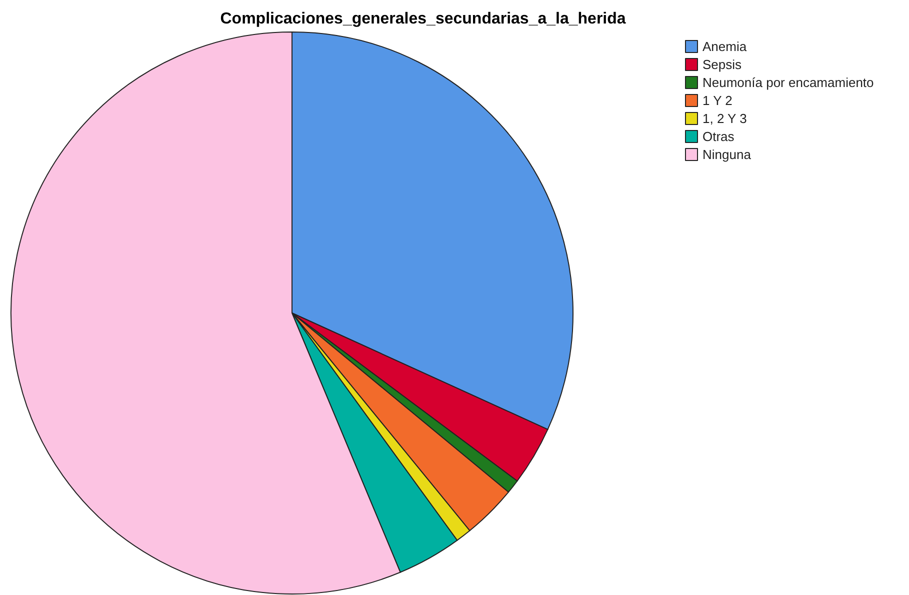  Describe the element at coordinates (788, 82) in the screenshot. I see `legend-label: Neumonía por encamamiento` at that location.